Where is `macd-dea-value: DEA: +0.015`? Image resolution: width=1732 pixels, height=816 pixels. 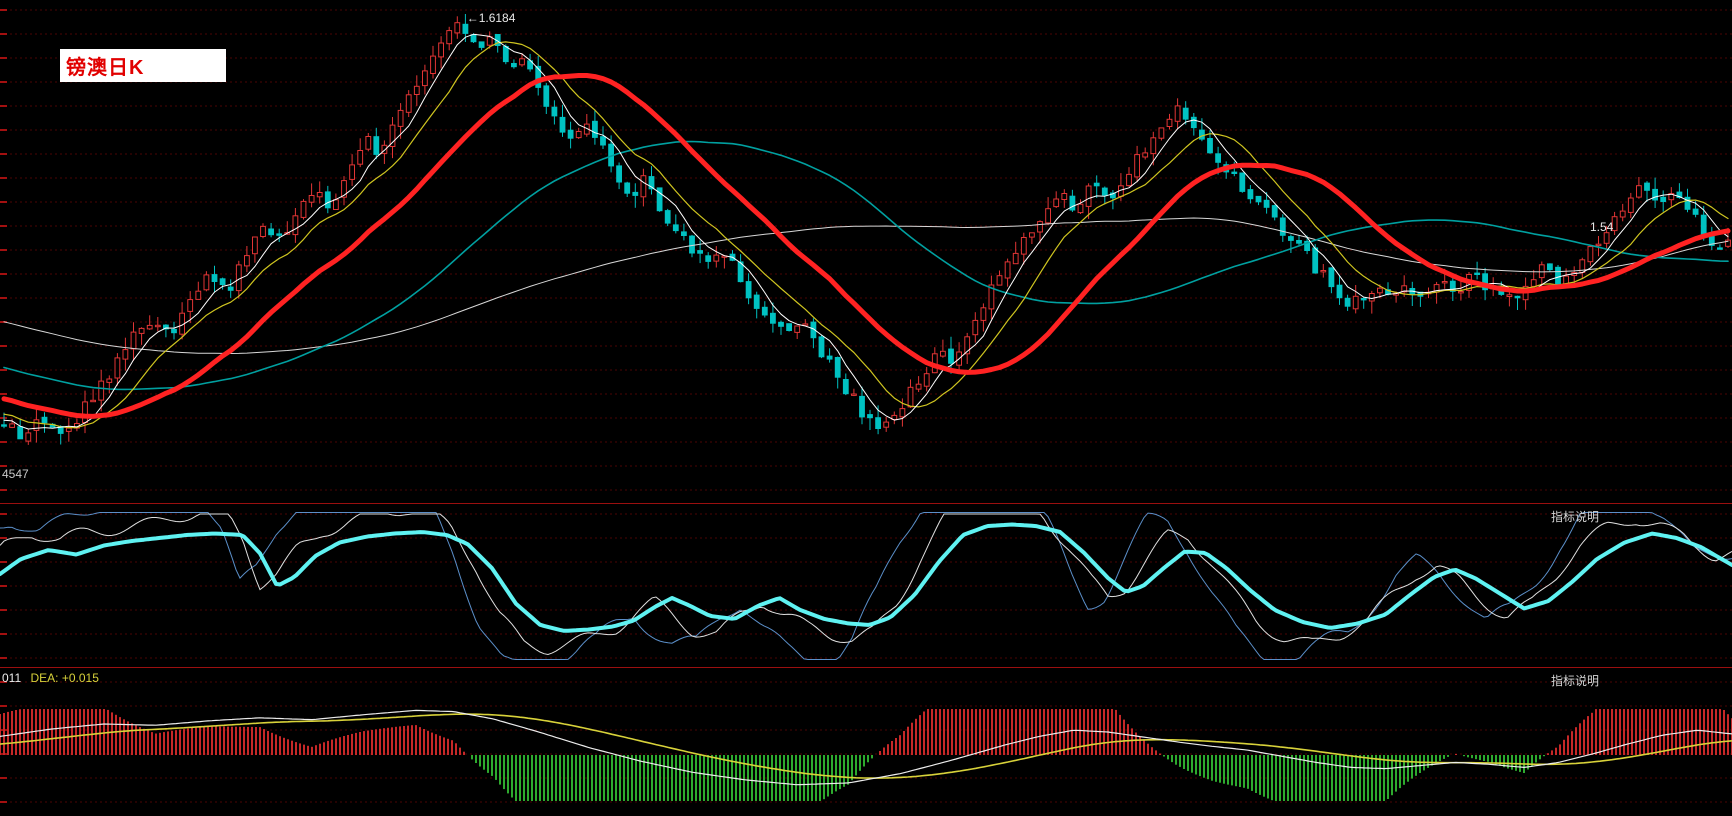 macd-dea-value: DEA: +0.015 is located at coordinates (64, 678).